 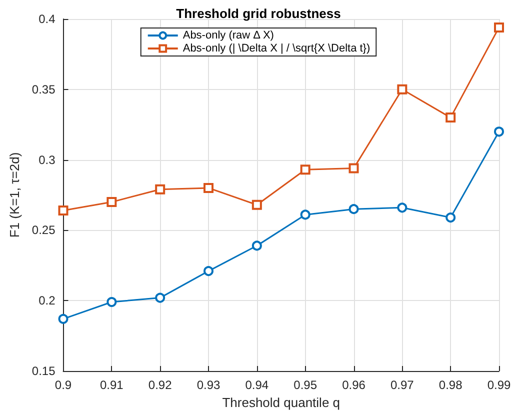 I want to click on x-tick-label: 0.94, so click(x=257, y=385).